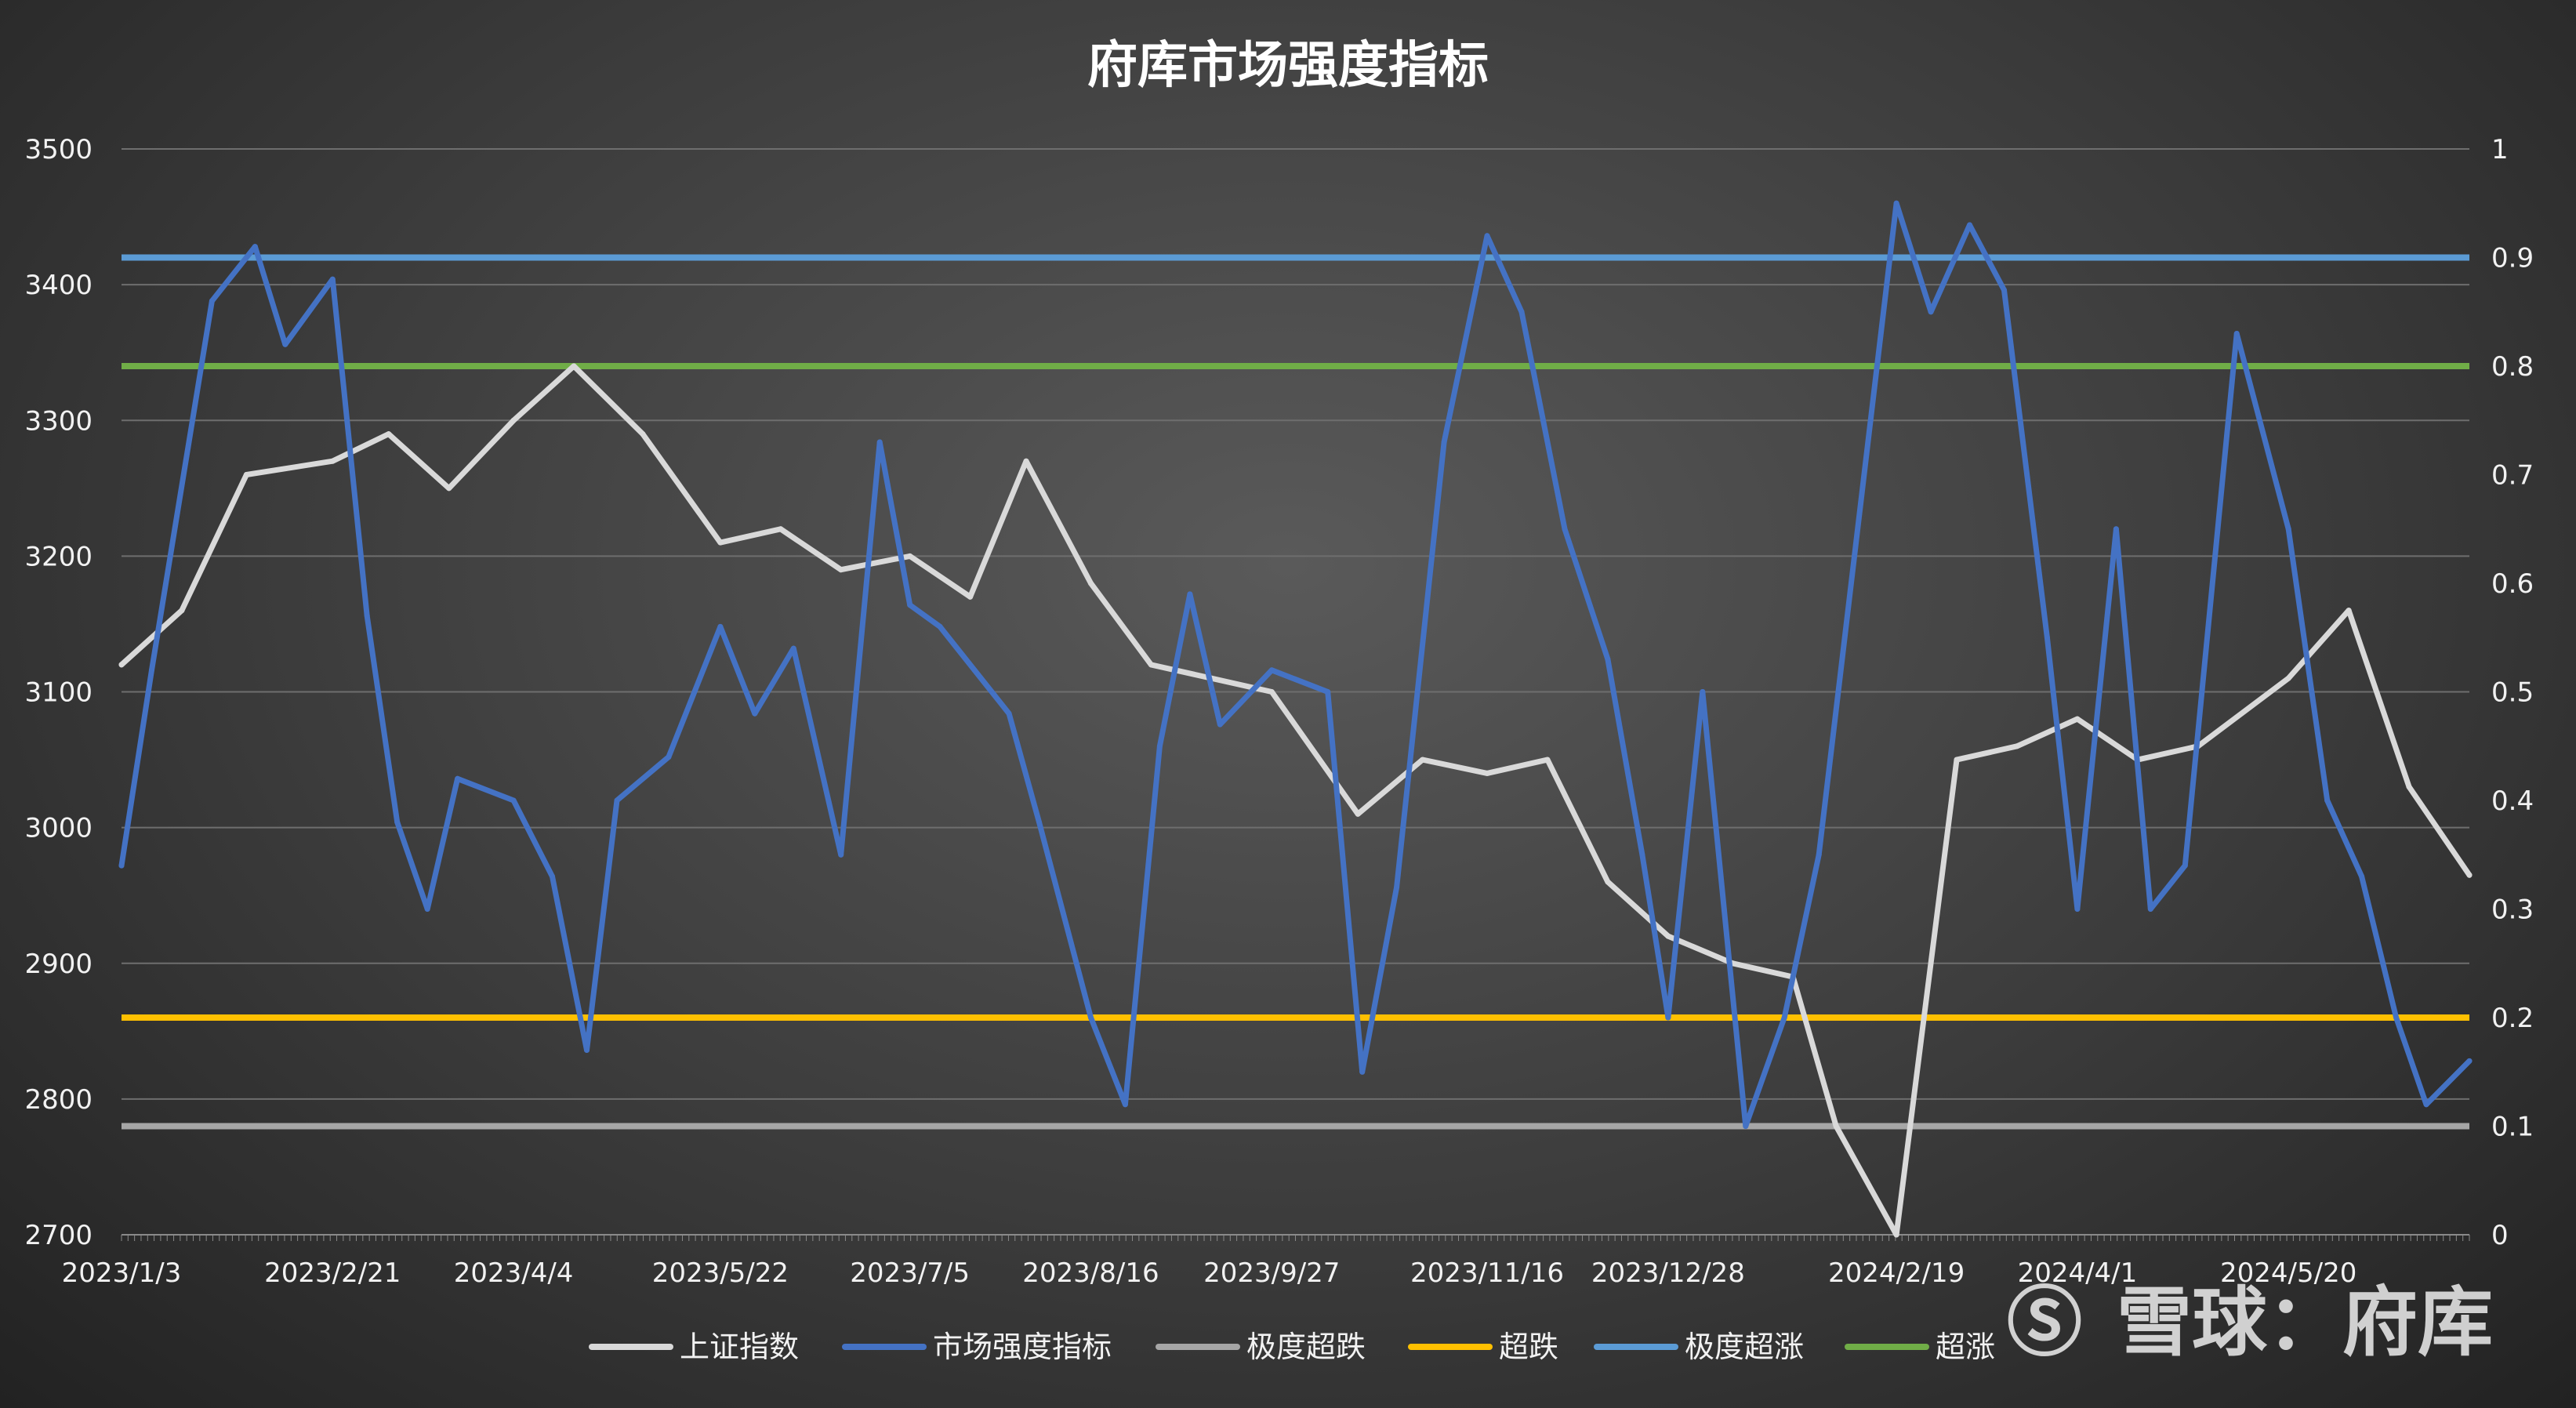  Describe the element at coordinates (2045, 1322) in the screenshot. I see `watermark-logo-icon: Ⓢ` at that location.